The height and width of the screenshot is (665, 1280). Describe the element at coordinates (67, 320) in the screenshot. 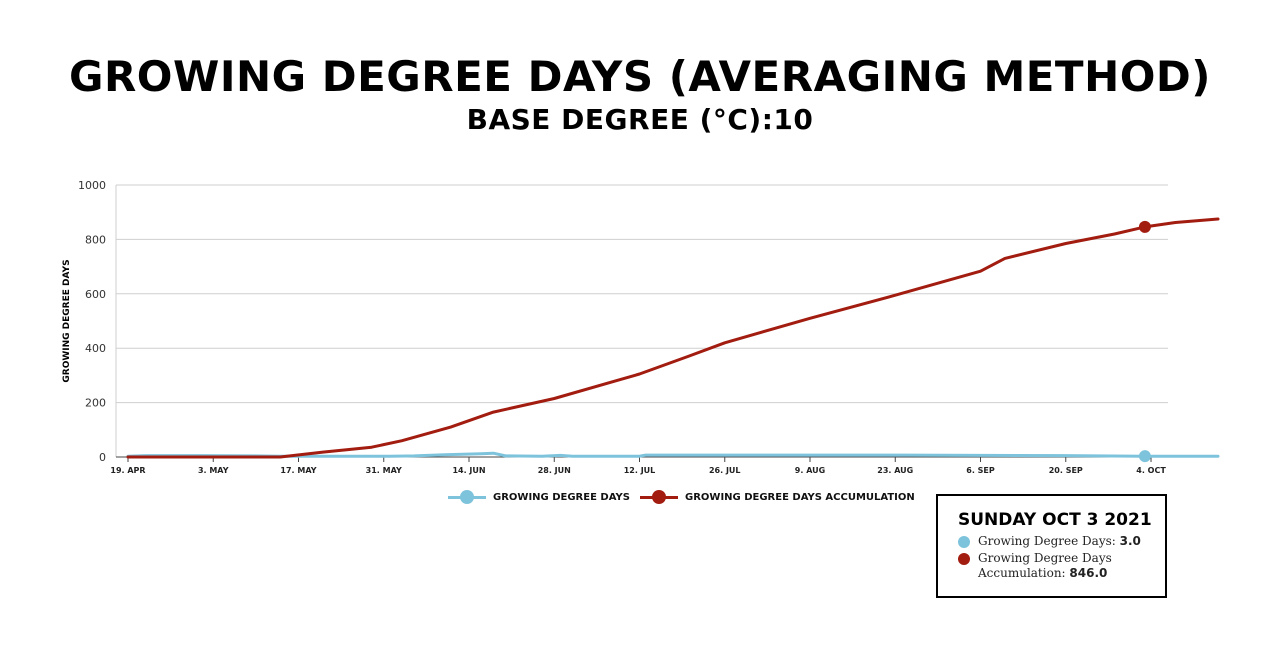

I see `y-axis-title: GROWING DEGREE DAYS` at that location.